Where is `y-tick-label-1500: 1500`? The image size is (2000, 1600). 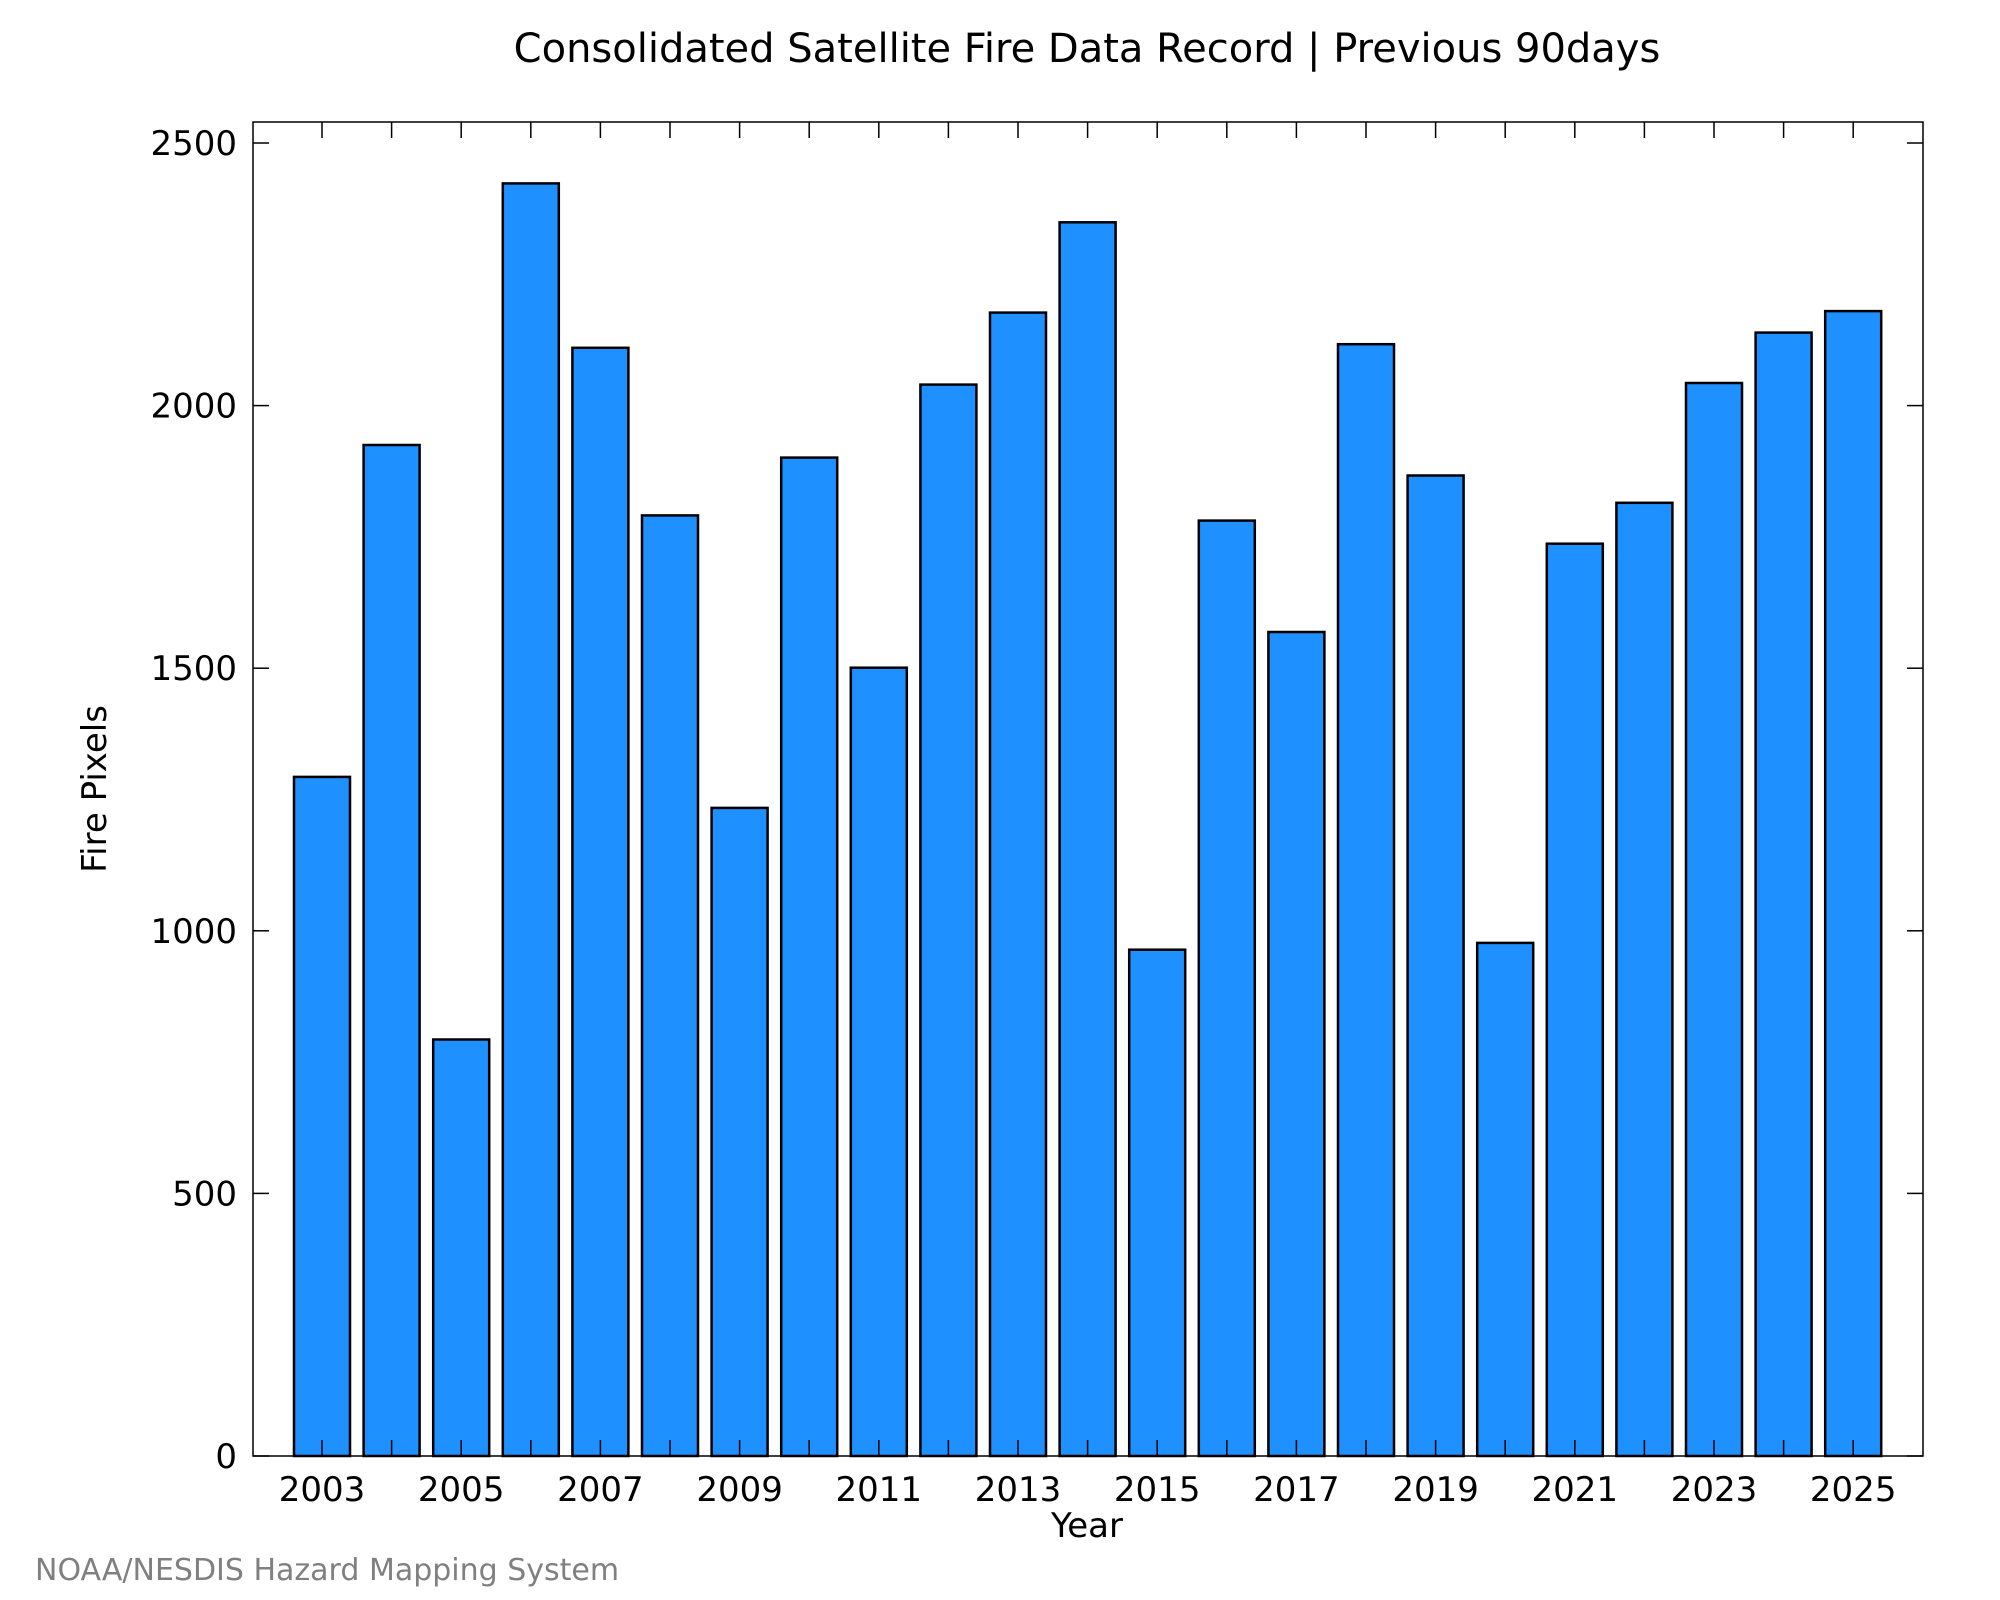
y-tick-label-1500: 1500 is located at coordinates (193, 669).